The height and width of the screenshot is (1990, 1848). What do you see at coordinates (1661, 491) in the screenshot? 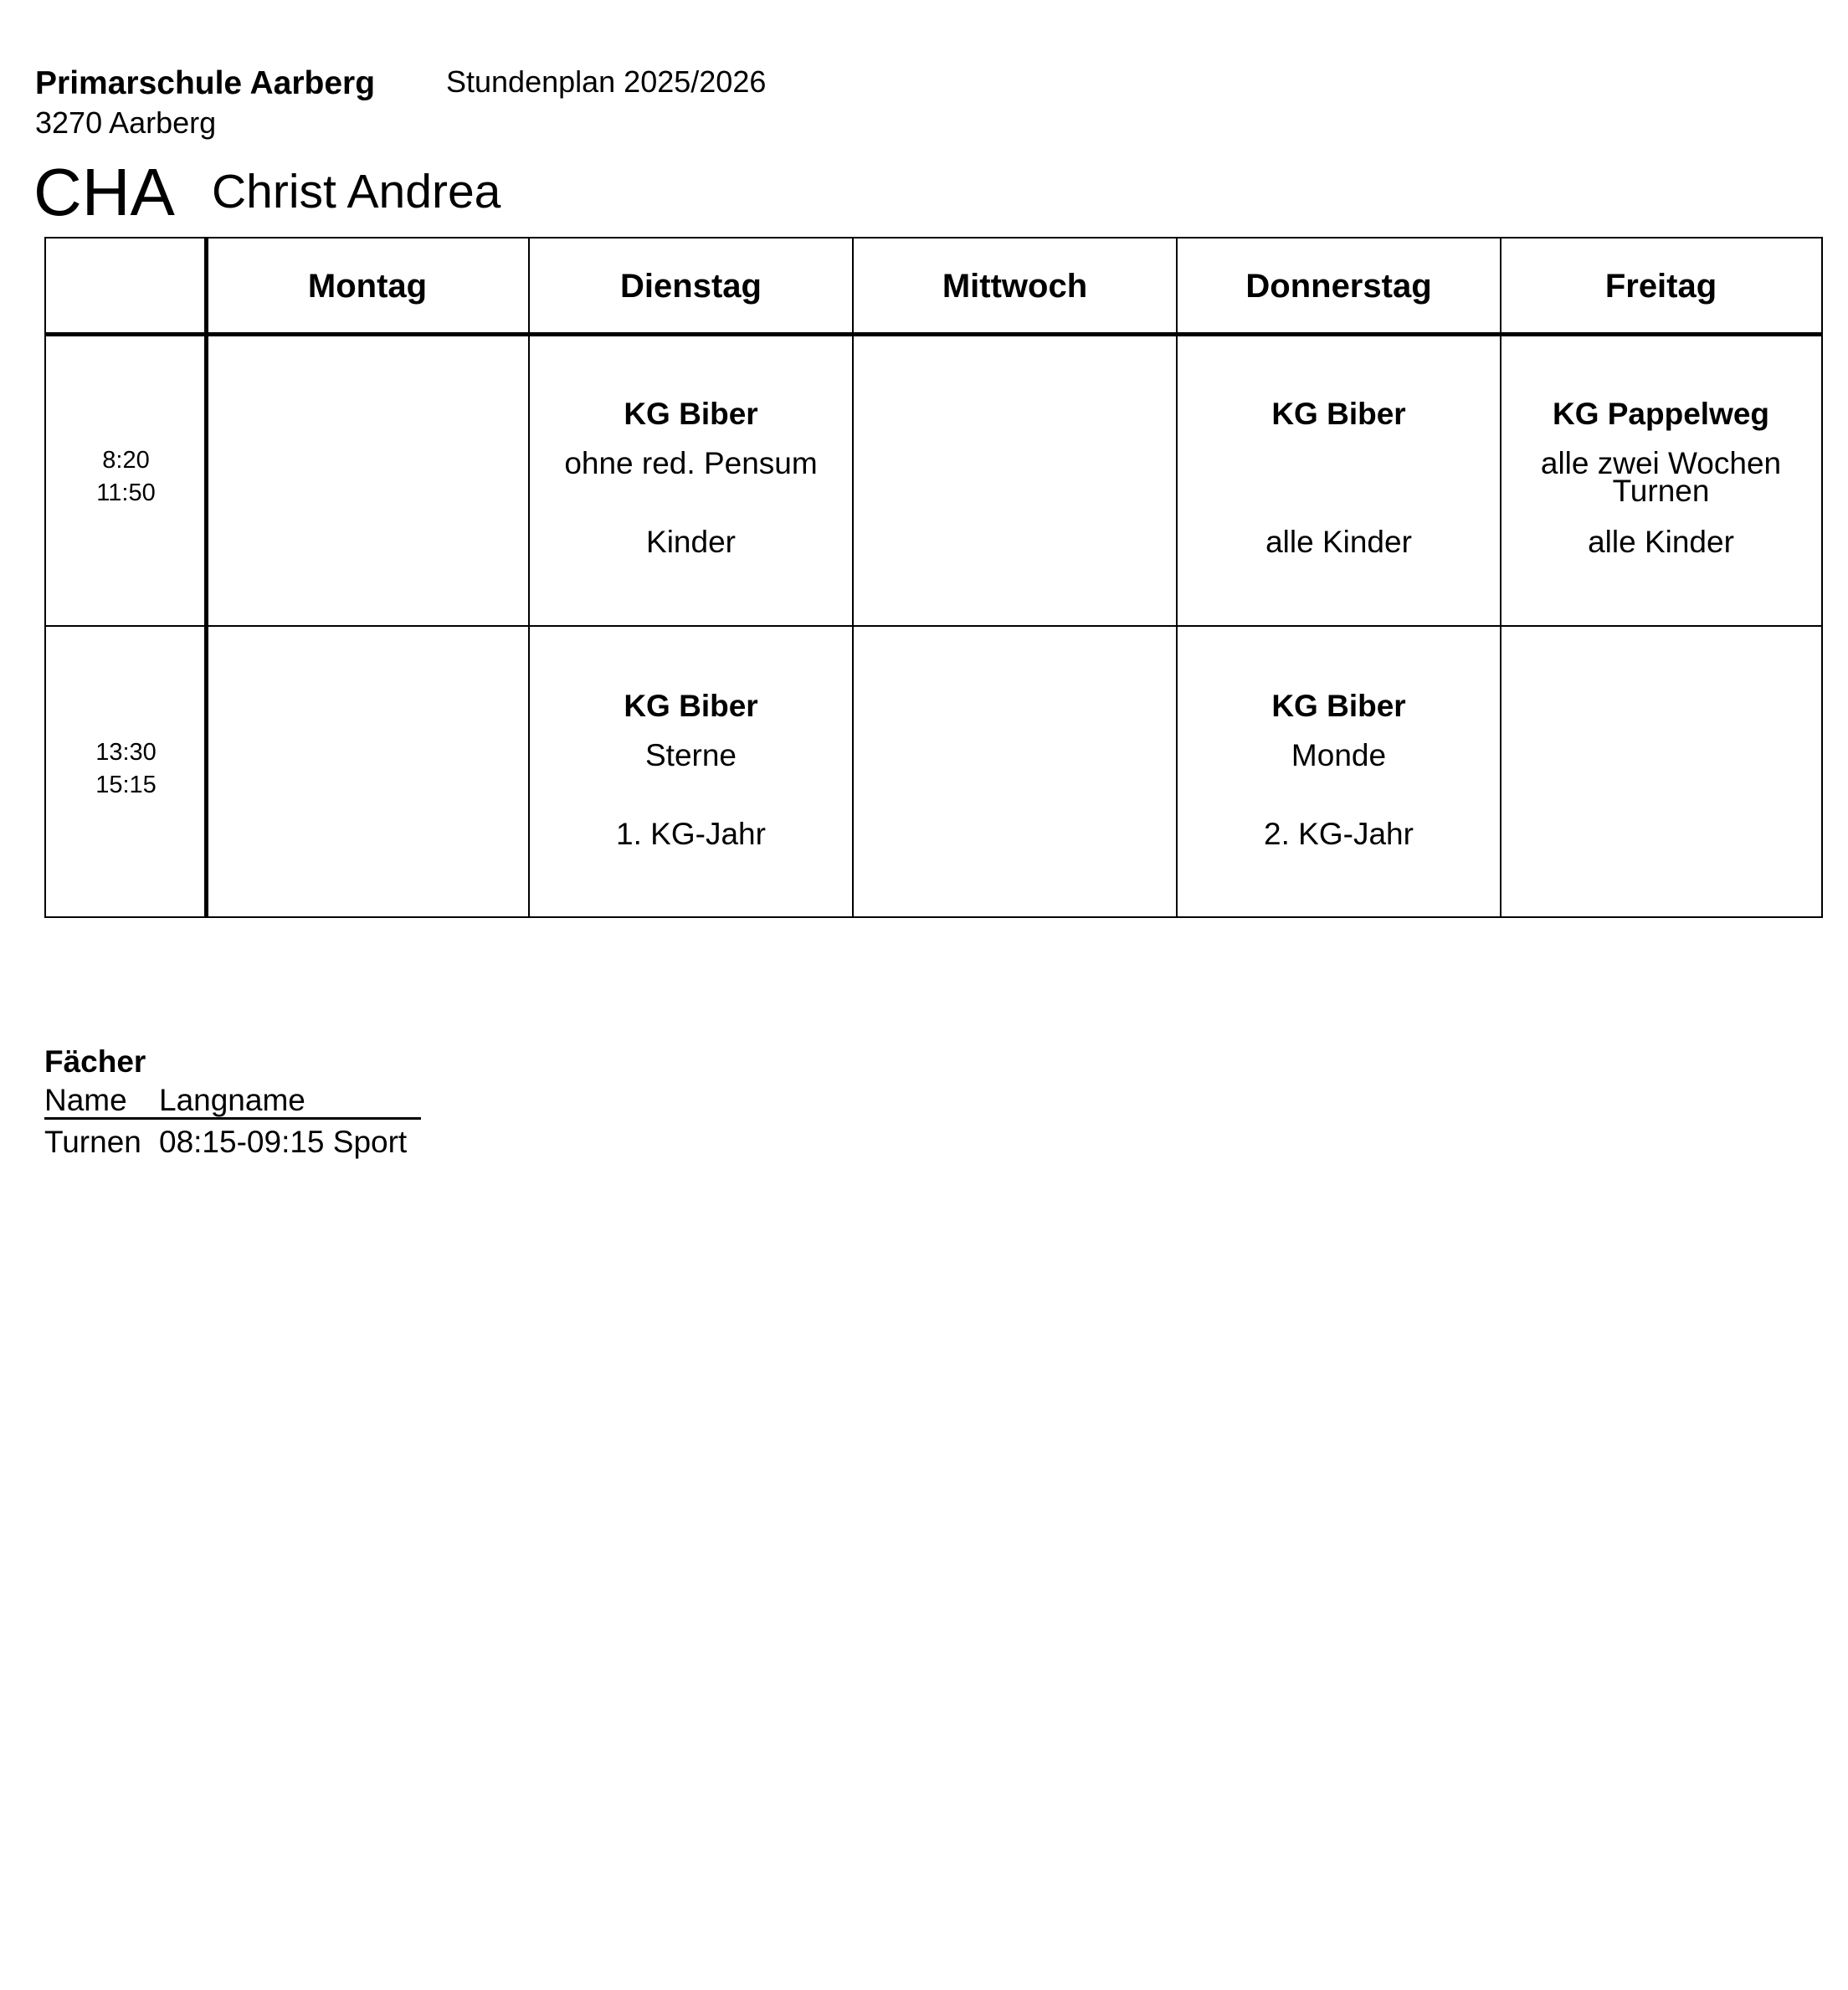
I see `lesson-subject: Turnen` at bounding box center [1661, 491].